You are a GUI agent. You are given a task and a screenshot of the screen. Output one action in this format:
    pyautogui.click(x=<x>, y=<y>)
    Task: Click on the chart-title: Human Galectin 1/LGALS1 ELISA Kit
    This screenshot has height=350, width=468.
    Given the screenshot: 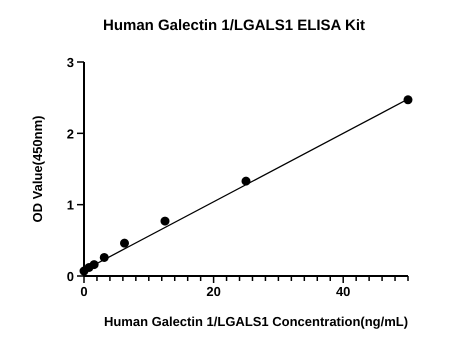 What is the action you would take?
    pyautogui.click(x=234, y=25)
    